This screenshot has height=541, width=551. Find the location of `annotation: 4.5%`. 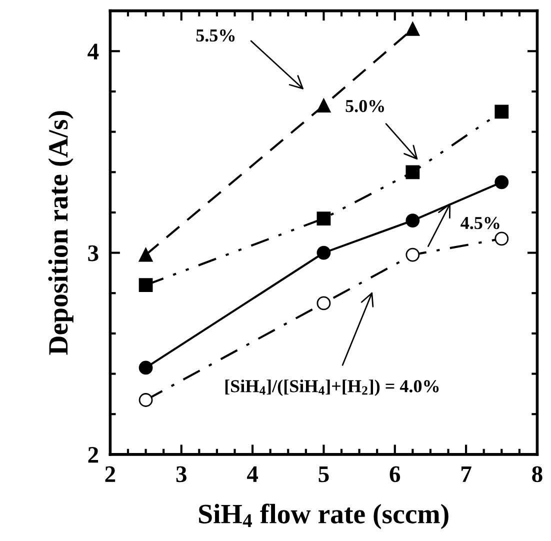

annotation: 4.5% is located at coordinates (480, 223).